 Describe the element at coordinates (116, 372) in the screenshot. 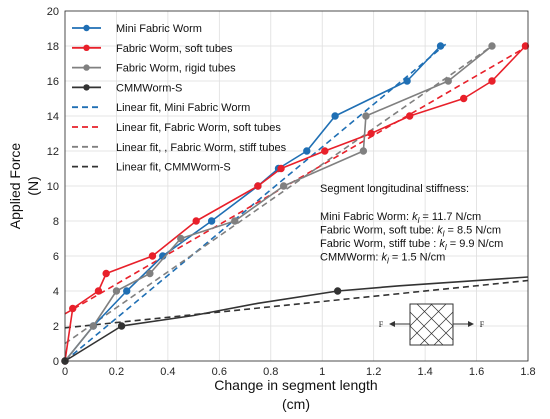

I see `x-tick-label-1: 0.2` at that location.